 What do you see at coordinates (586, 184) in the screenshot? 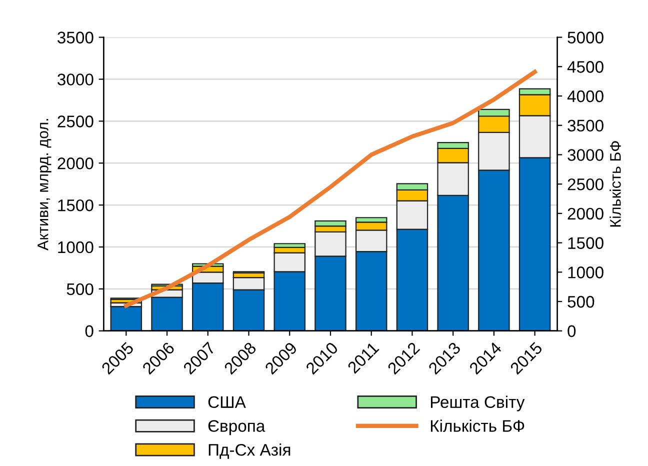
I see `y2-tick-label: 2500` at bounding box center [586, 184].